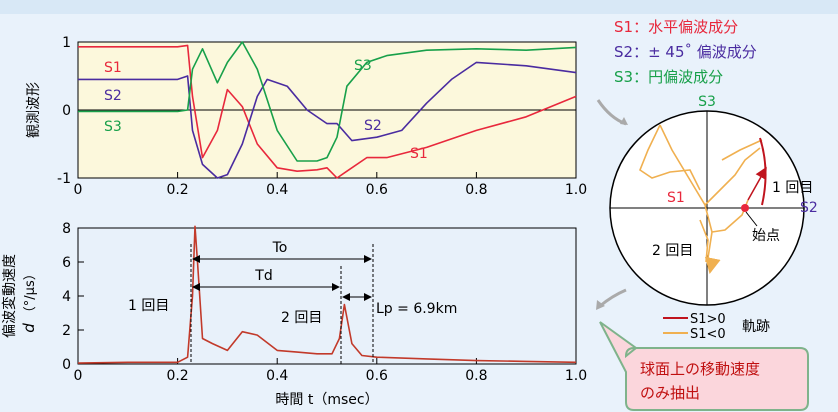 The height and width of the screenshot is (412, 838). Describe the element at coordinates (78, 376) in the screenshot. I see `velocity-xtick-label: 0` at that location.